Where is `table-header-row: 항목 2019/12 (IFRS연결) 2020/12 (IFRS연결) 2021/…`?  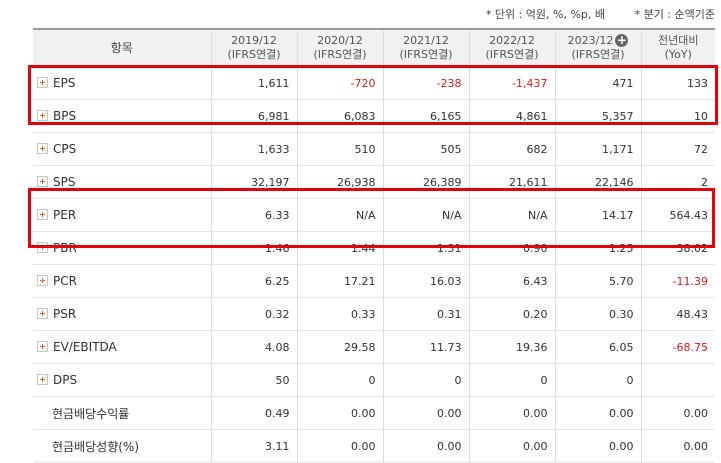 table-header-row: 항목 2019/12 (IFRS연결) 2020/12 (IFRS연결) 2021/… is located at coordinates (374, 47).